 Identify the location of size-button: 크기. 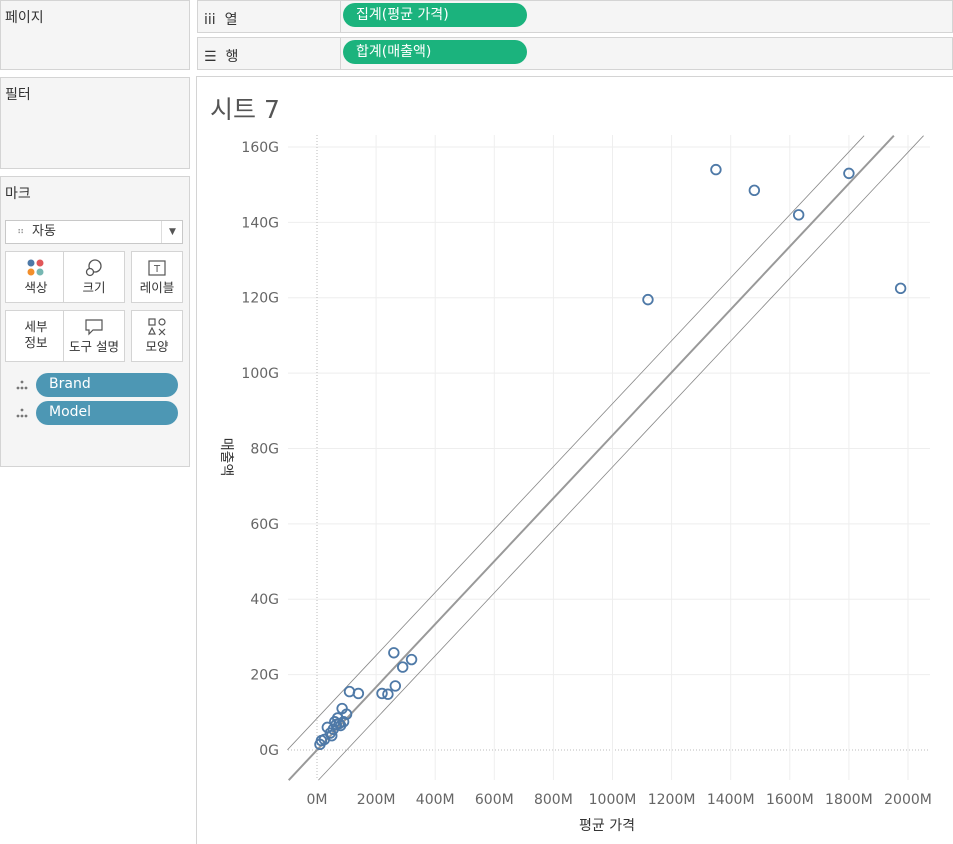
(94, 277).